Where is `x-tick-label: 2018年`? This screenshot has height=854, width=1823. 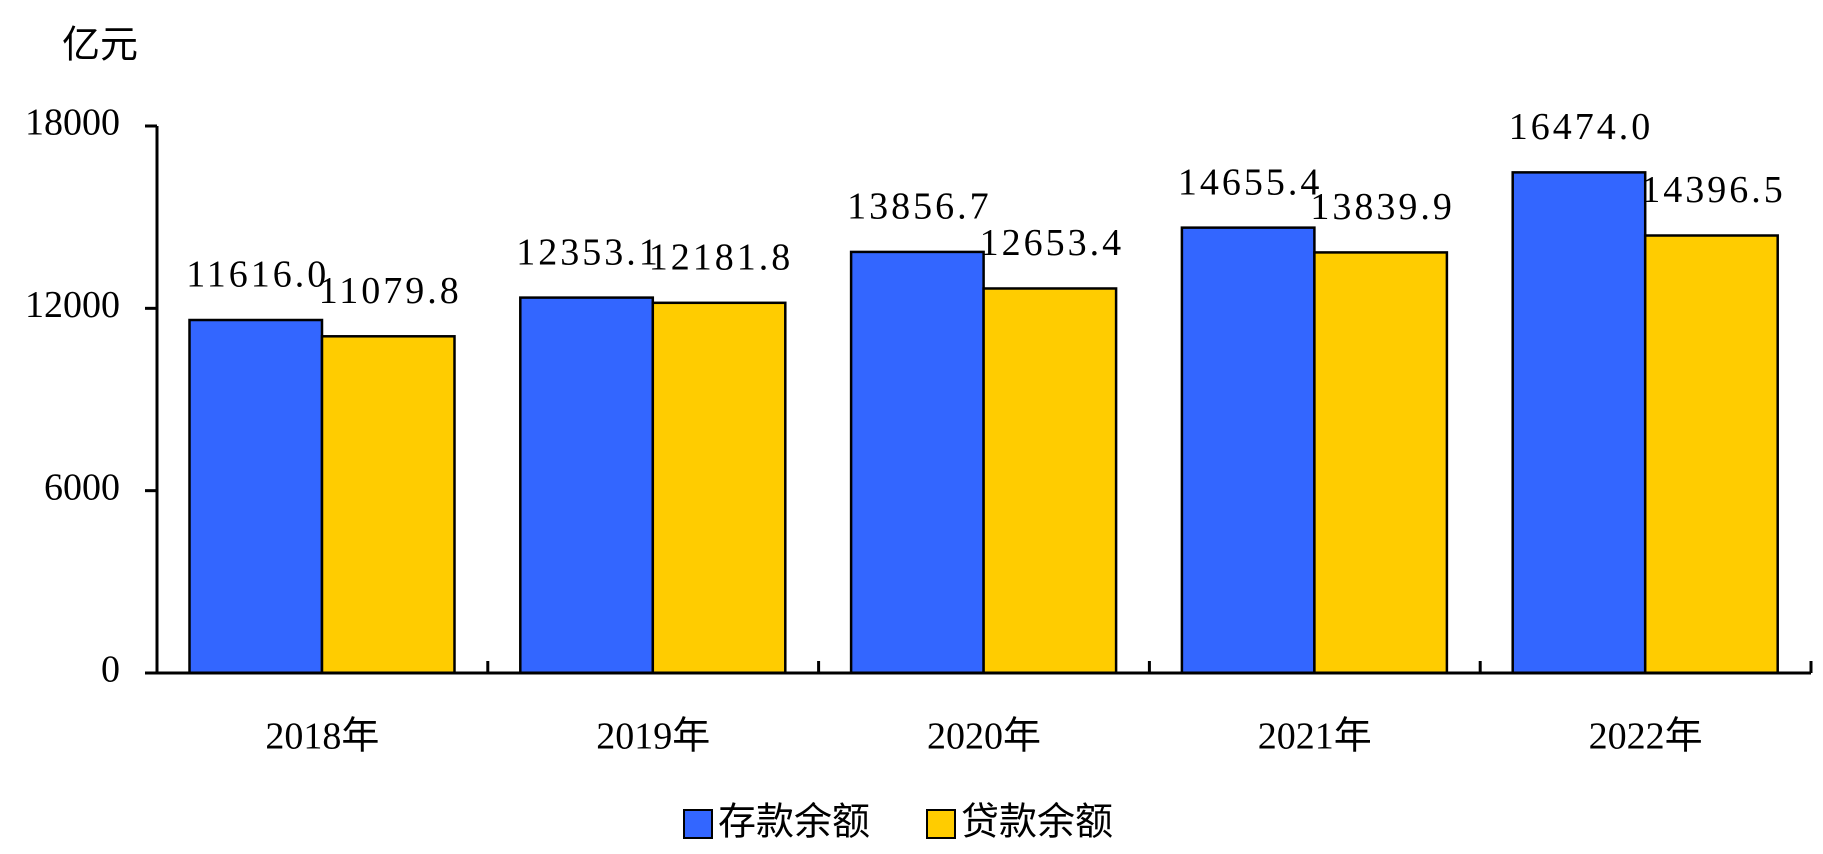 x-tick-label: 2018年 is located at coordinates (322, 737).